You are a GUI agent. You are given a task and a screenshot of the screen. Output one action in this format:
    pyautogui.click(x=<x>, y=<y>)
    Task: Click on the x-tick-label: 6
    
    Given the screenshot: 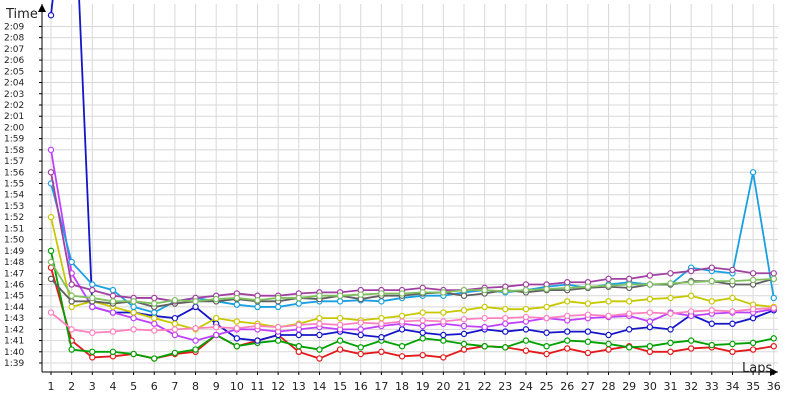 What is the action you would take?
    pyautogui.click(x=154, y=386)
    